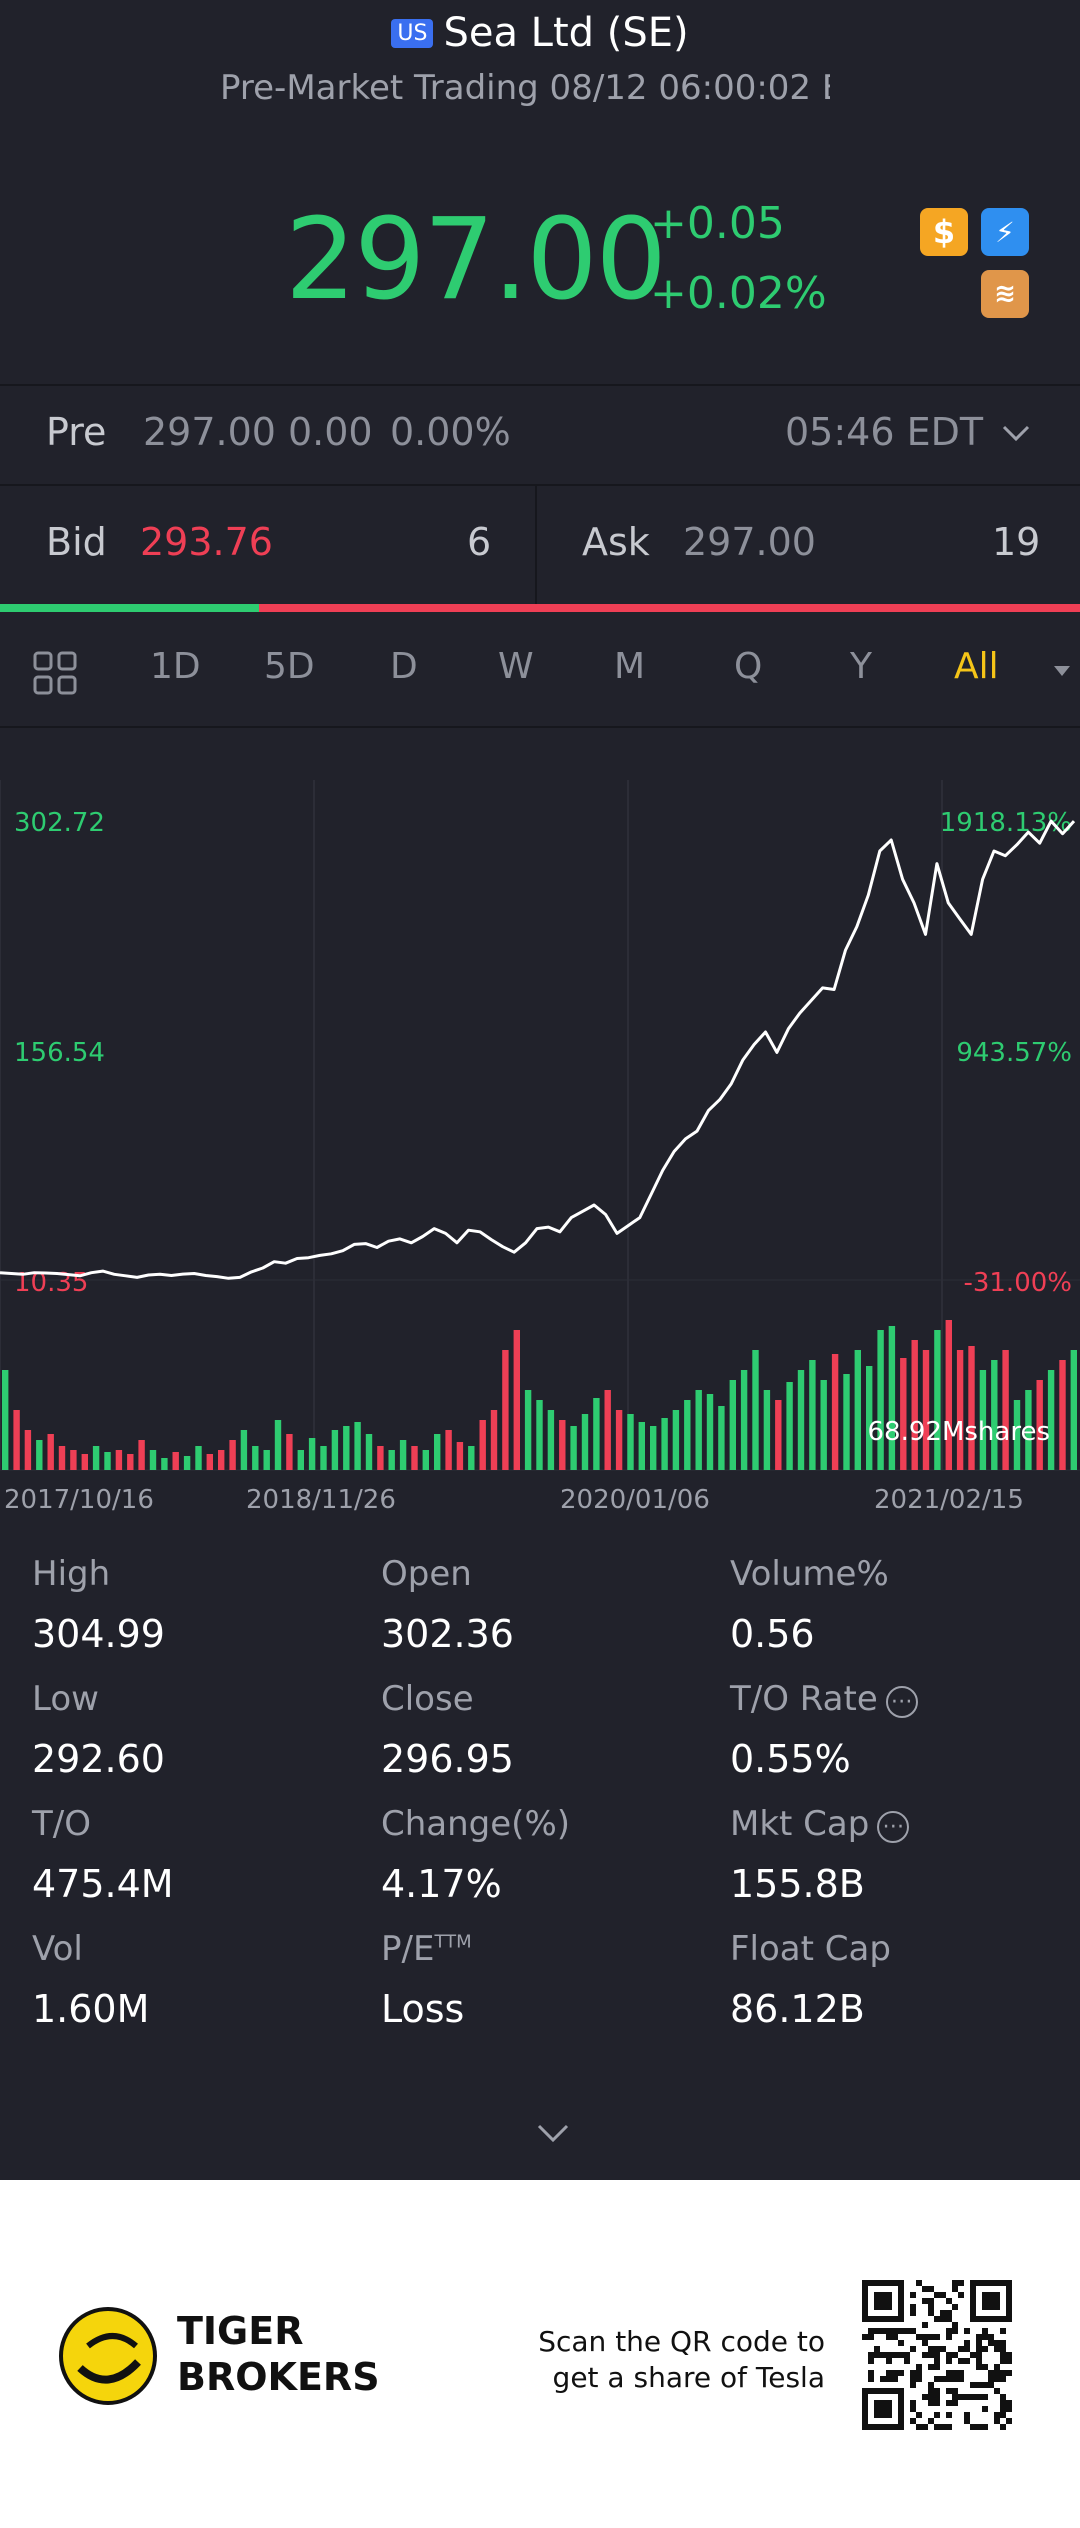 The height and width of the screenshot is (2528, 1080). Describe the element at coordinates (861, 666) in the screenshot. I see `tab-y: Y` at that location.